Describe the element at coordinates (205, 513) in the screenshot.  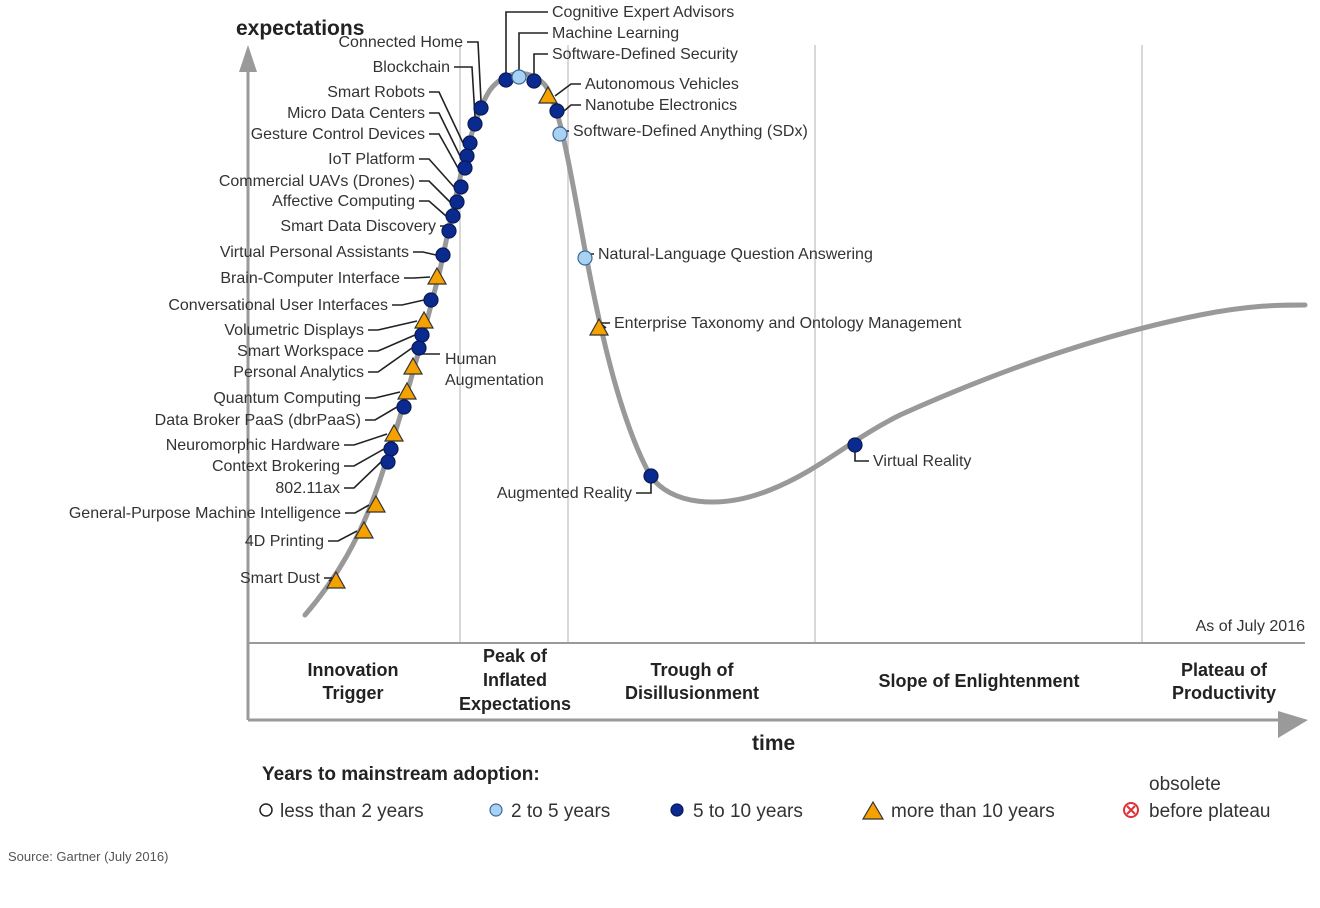
I see `tech-label-general-purpose-machine-intelligence: General-Purpose Machine Intelligence` at that location.